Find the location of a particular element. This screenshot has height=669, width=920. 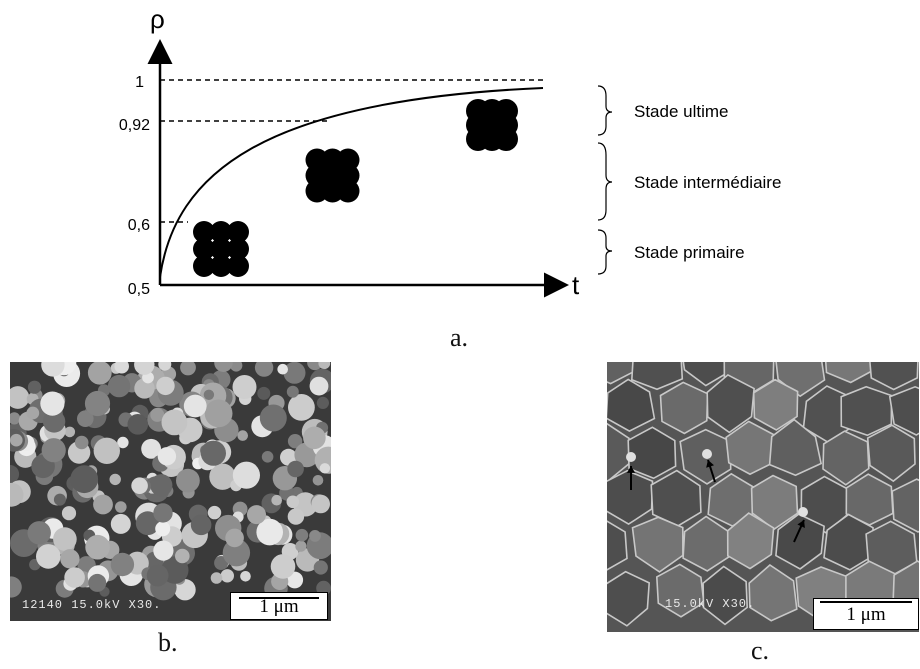

instrument-info: 15.0kV X30. is located at coordinates (710, 604).